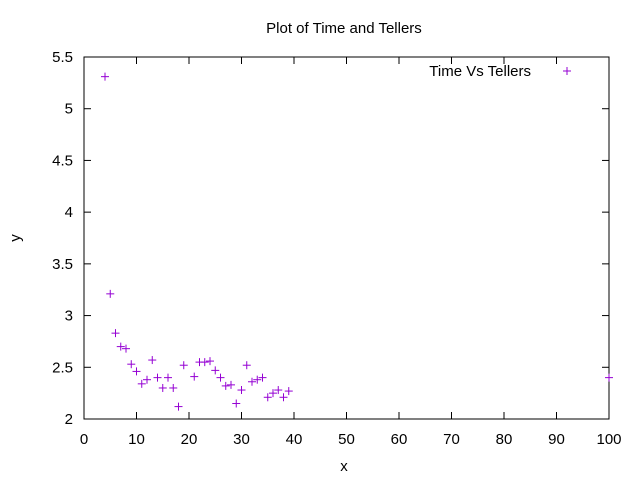  What do you see at coordinates (69, 316) in the screenshot?
I see `y-tick-label: 3` at bounding box center [69, 316].